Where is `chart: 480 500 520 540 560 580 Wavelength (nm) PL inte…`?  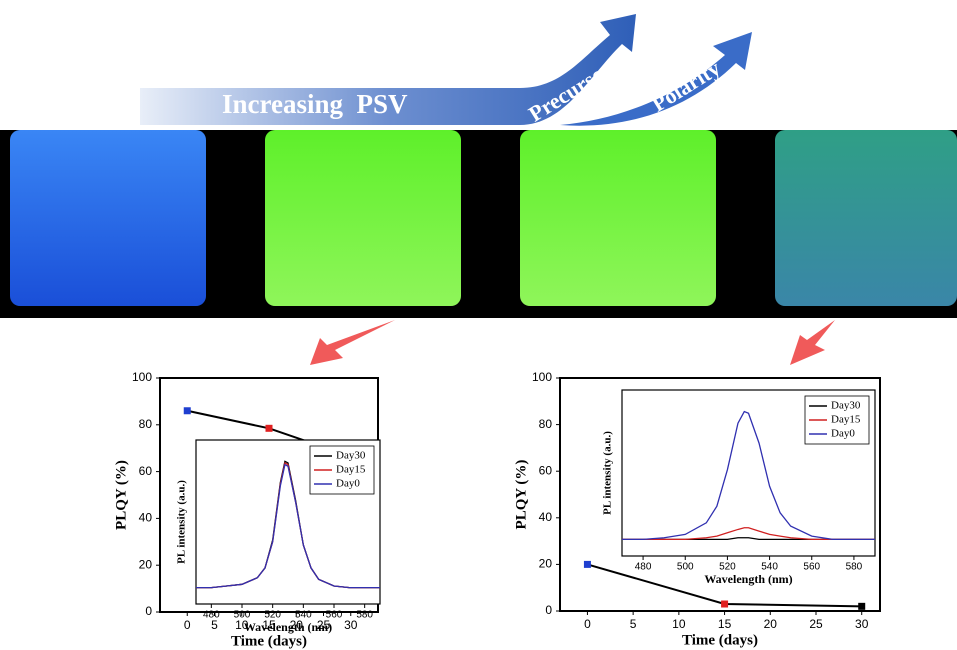 chart: 480 500 520 540 560 580 Wavelength (nm) PL inte… is located at coordinates (739, 487).